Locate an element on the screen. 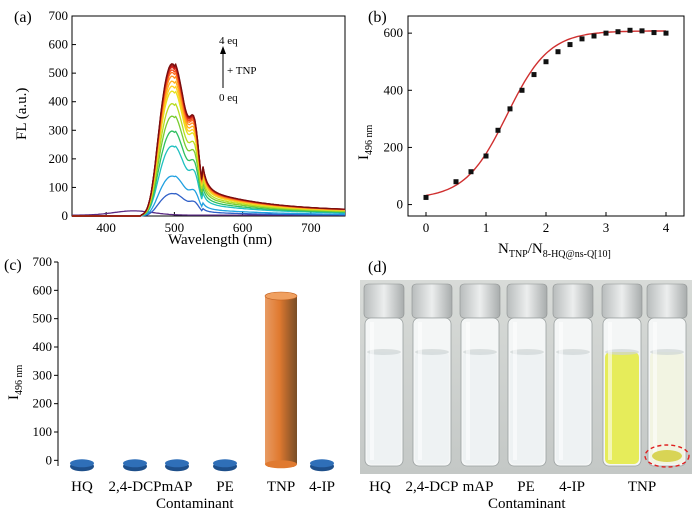 This screenshot has width=700, height=520. c-ytick-label: 600 is located at coordinates (43, 289).